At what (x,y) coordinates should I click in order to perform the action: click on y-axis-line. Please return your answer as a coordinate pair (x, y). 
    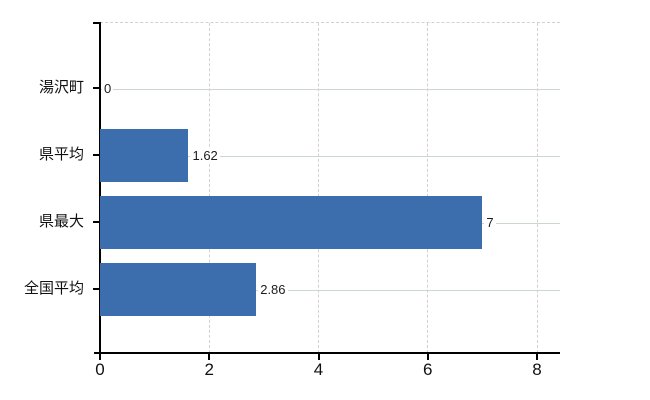
    Looking at the image, I should click on (100, 187).